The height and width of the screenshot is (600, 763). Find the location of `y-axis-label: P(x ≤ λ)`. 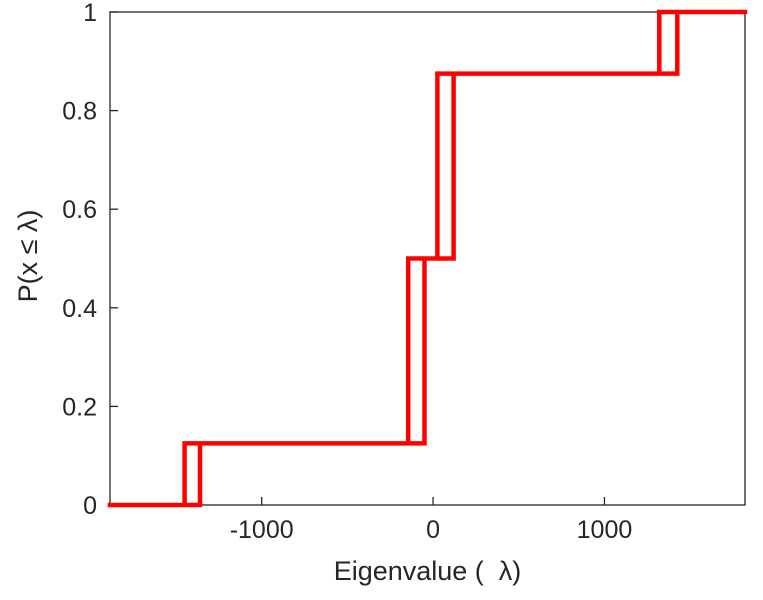

y-axis-label: P(x ≤ λ) is located at coordinates (28, 256).